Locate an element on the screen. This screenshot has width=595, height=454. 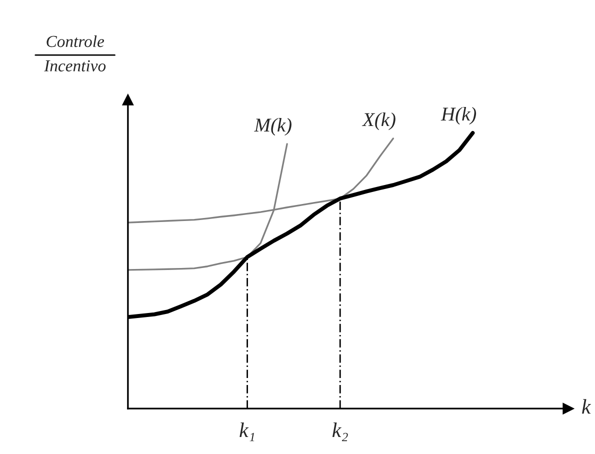
series-label: X(k) is located at coordinates (379, 121).